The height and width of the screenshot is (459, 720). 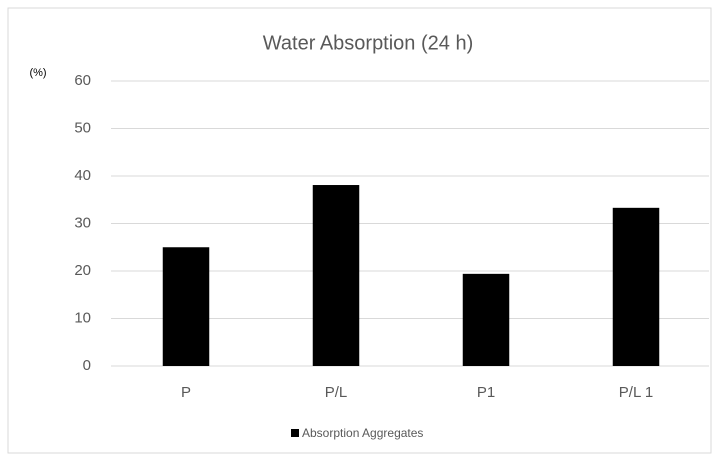 I want to click on x-tick-label: P/L, so click(x=336, y=392).